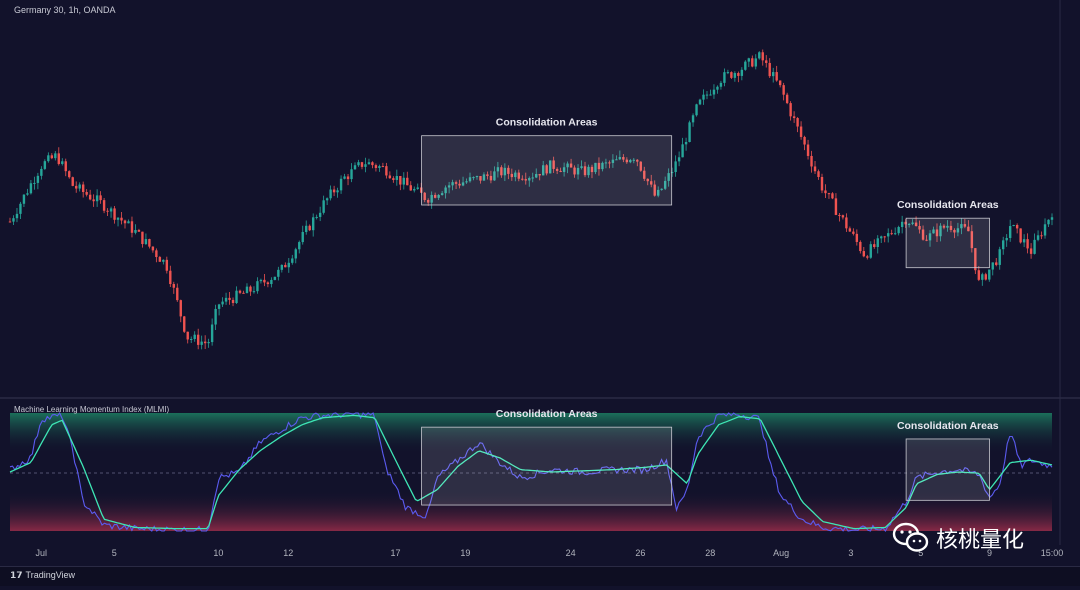 Image resolution: width=1080 pixels, height=590 pixels. Describe the element at coordinates (1052, 553) in the screenshot. I see `x-tick-label: 15:00` at that location.